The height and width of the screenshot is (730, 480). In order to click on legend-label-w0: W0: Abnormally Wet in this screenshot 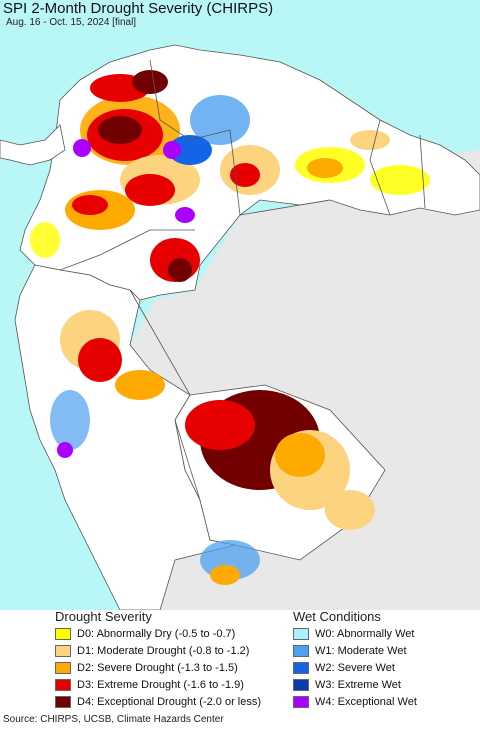, I will do `click(365, 634)`.